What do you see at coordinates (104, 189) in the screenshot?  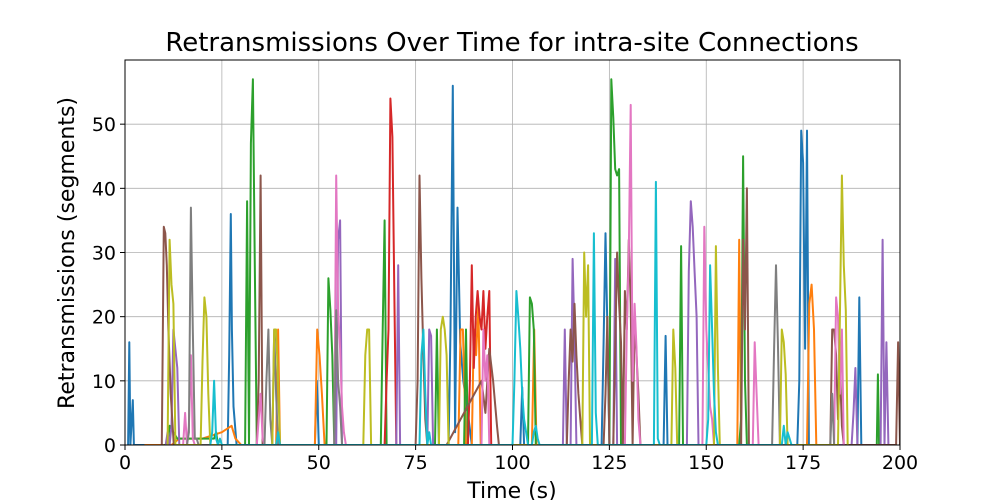 I see `y-tick-label-4: 40` at bounding box center [104, 189].